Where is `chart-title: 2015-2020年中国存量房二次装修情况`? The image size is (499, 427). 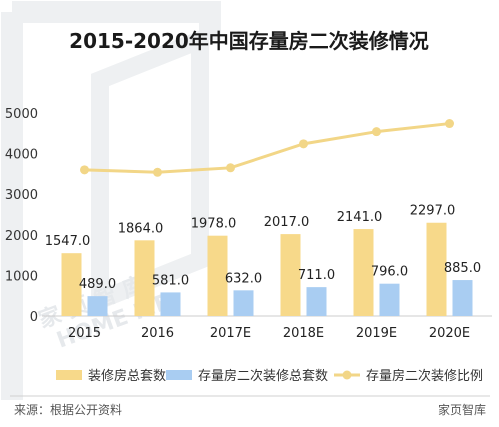
chart-title: 2015-2020年中国存量房二次装修情况 is located at coordinates (249, 41).